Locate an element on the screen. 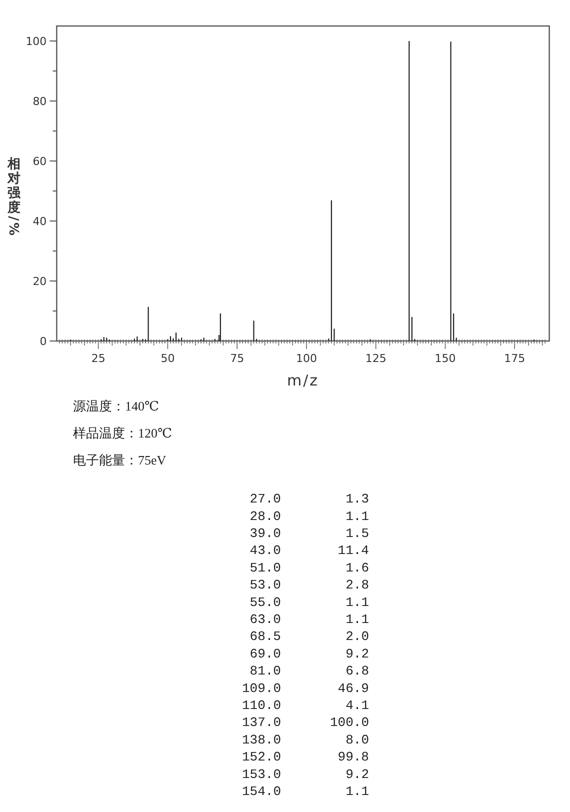 This screenshot has height=812, width=570. category-label: 43.0 is located at coordinates (265, 550).